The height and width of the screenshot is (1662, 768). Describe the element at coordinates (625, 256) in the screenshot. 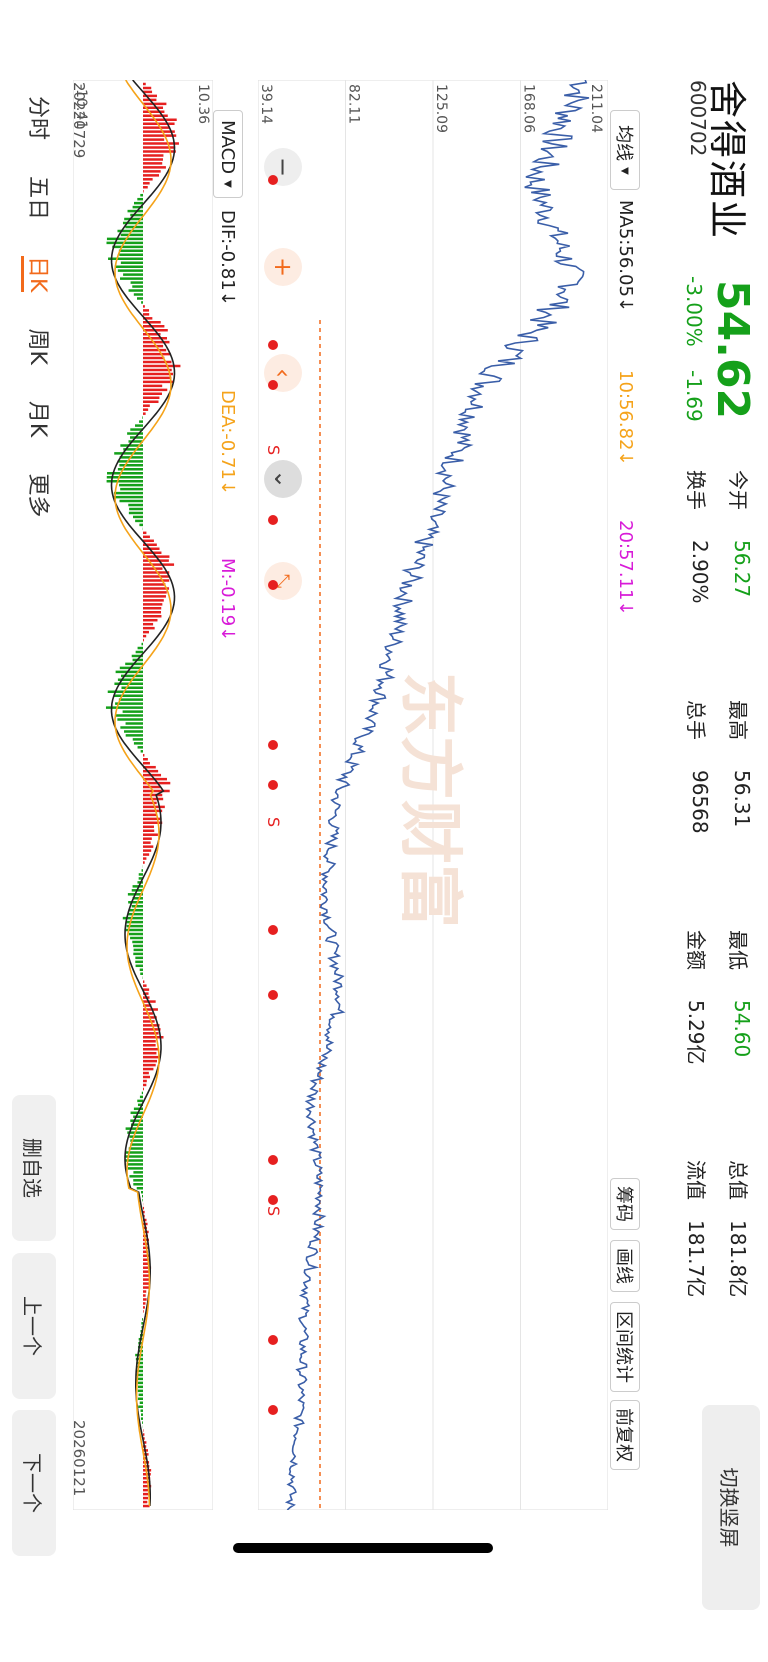

I see `ma5-value: MA5:56.05↓` at that location.